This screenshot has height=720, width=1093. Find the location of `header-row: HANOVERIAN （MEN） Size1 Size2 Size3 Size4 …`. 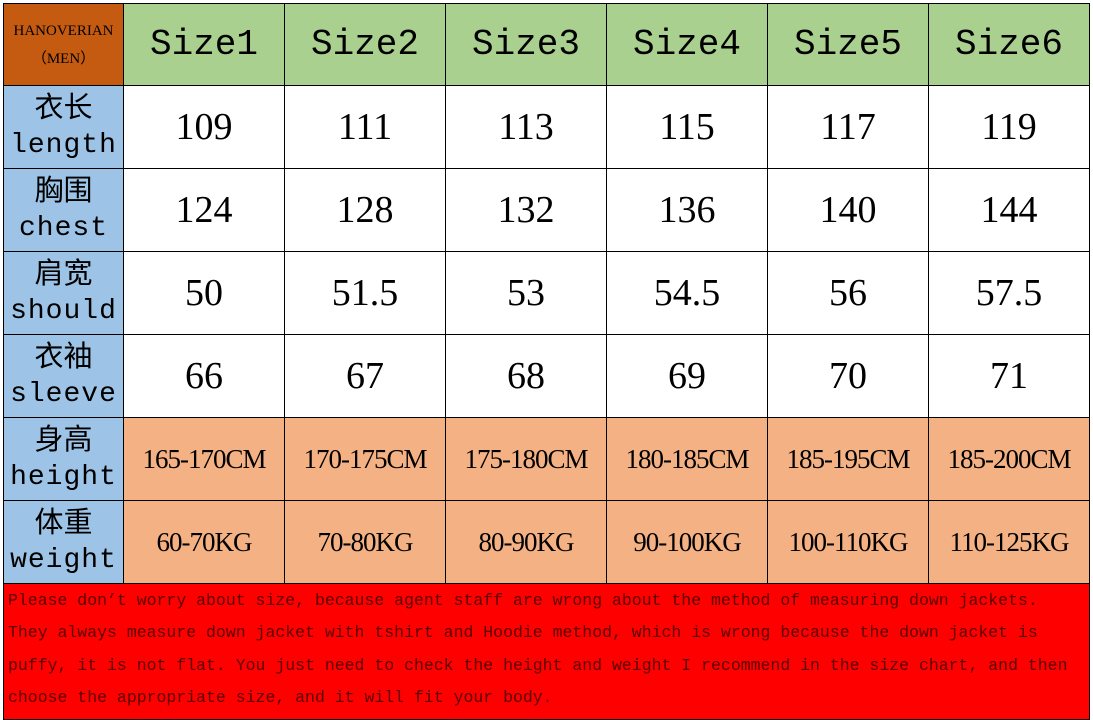

header-row: HANOVERIAN （MEN） Size1 Size2 Size3 Size4 … is located at coordinates (546, 44).